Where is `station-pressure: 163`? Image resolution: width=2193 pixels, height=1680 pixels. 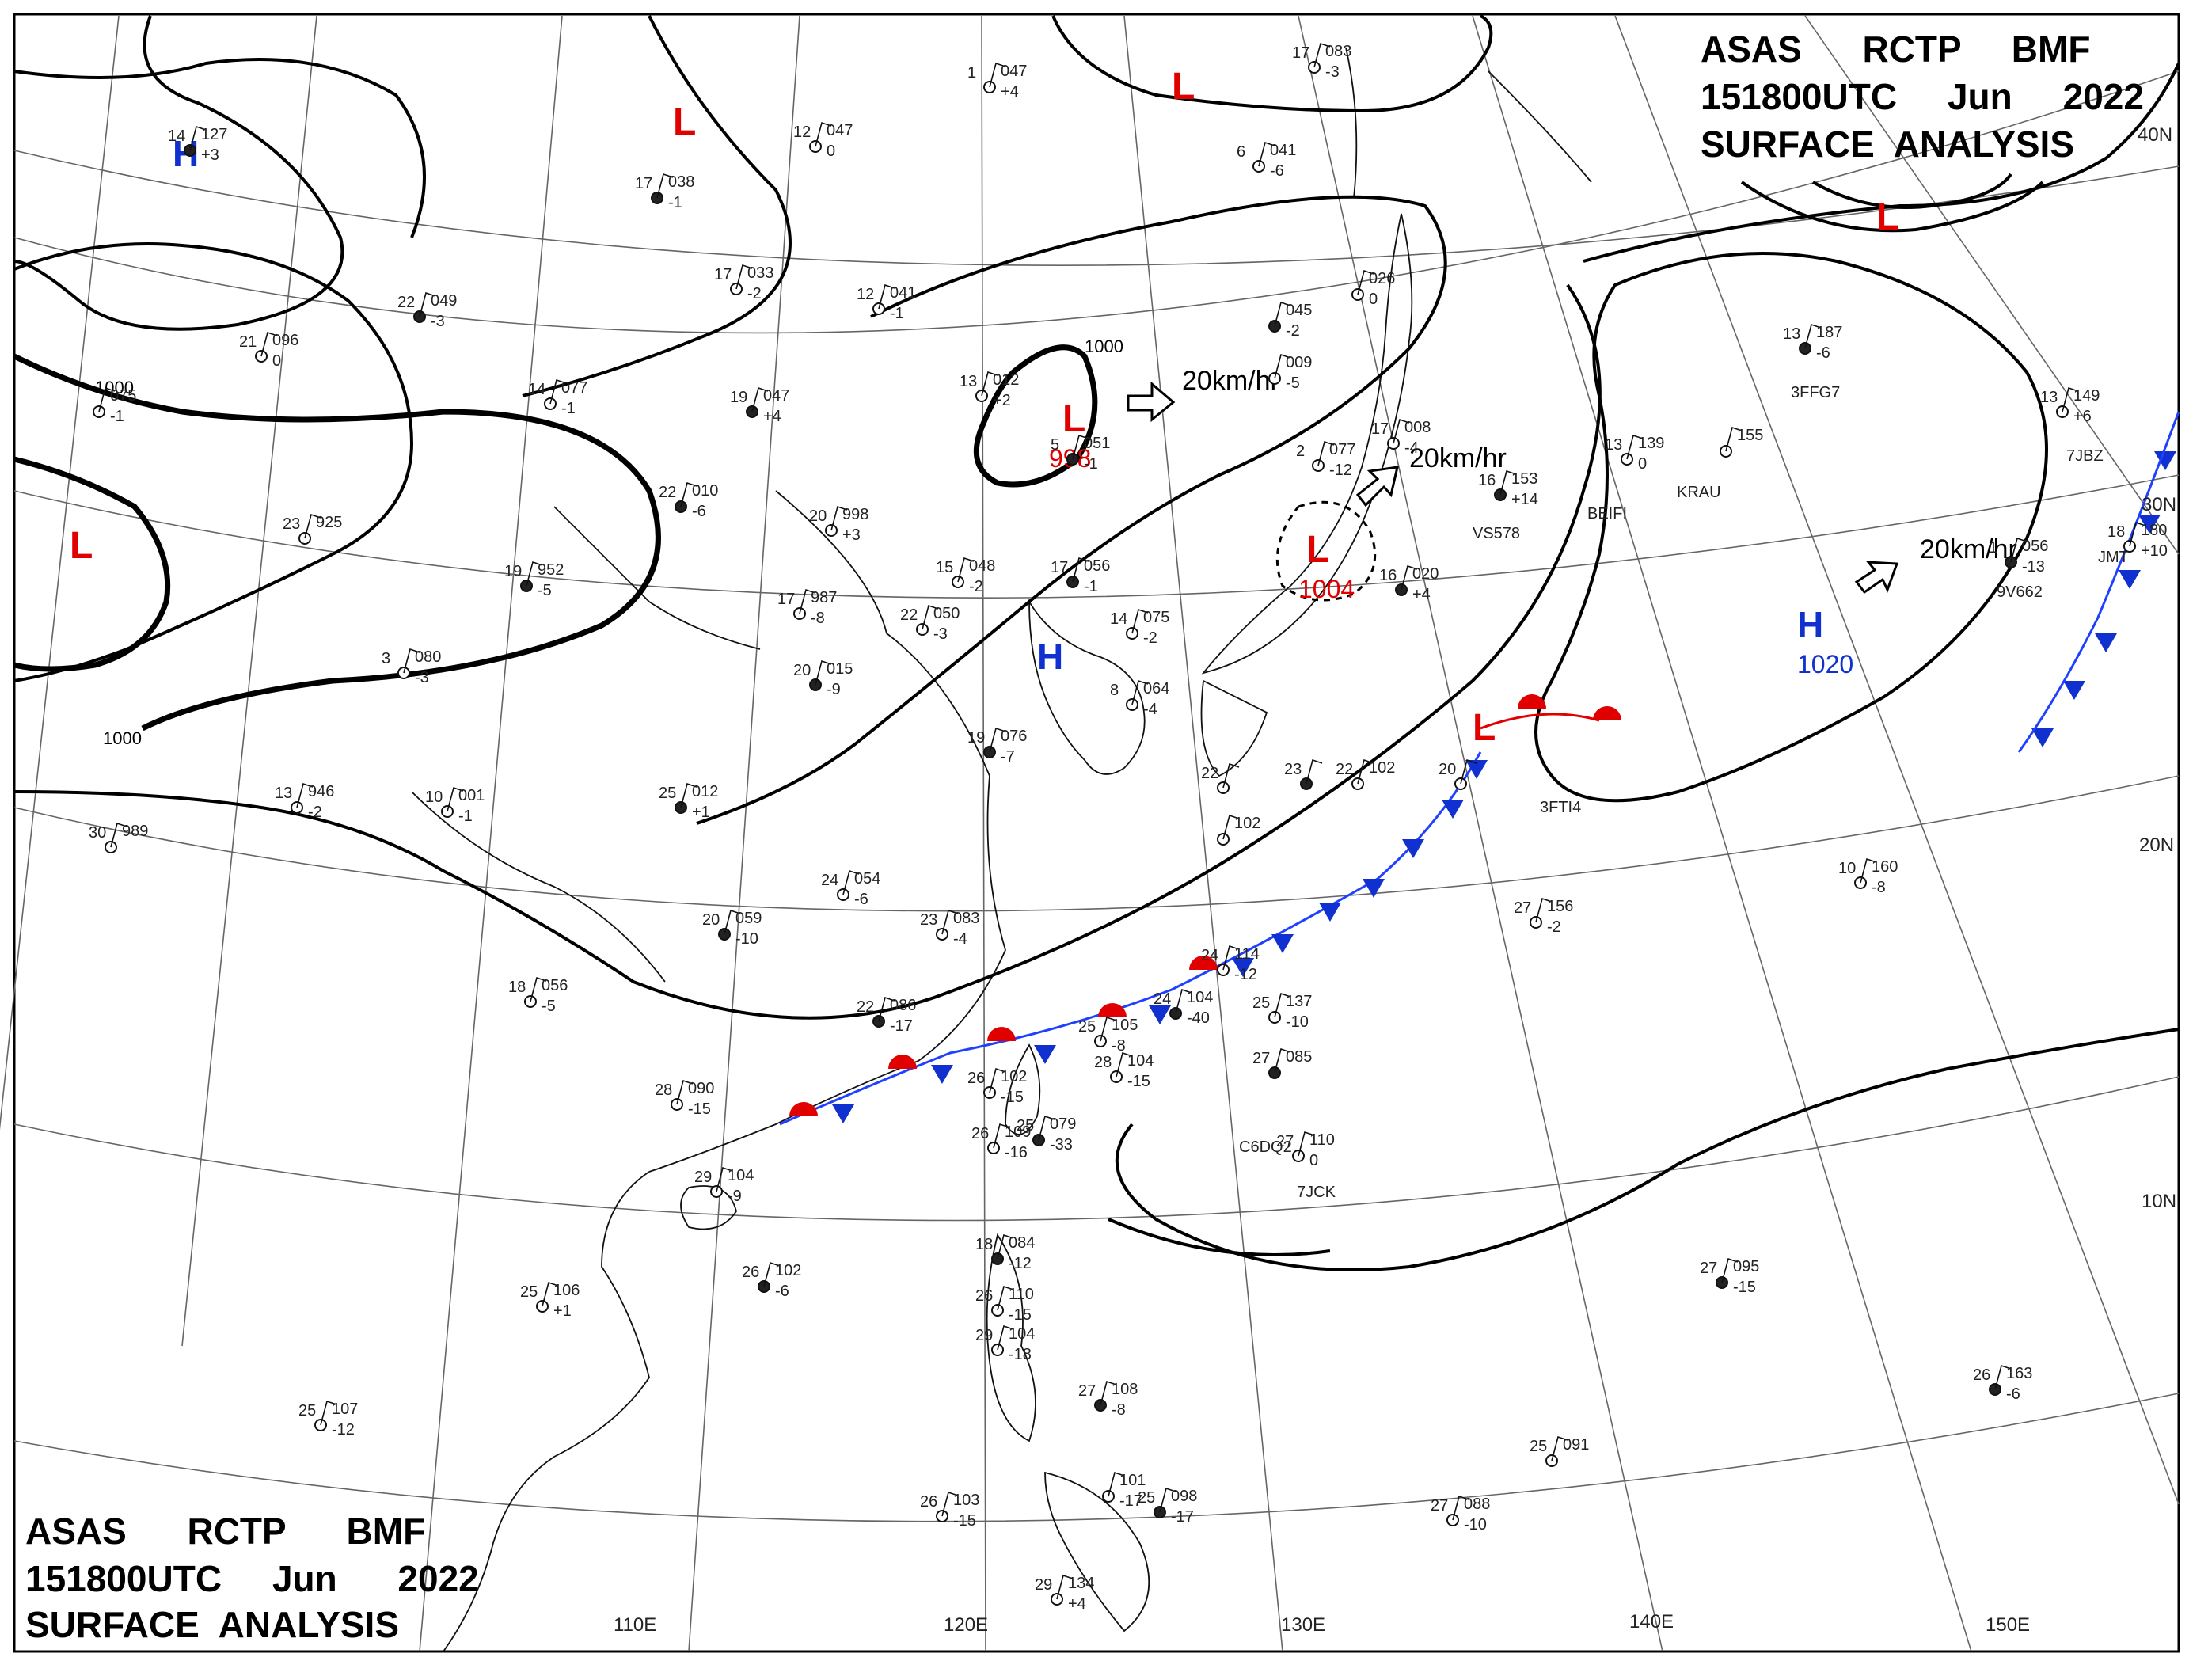
station-pressure: 163 is located at coordinates (2019, 1373).